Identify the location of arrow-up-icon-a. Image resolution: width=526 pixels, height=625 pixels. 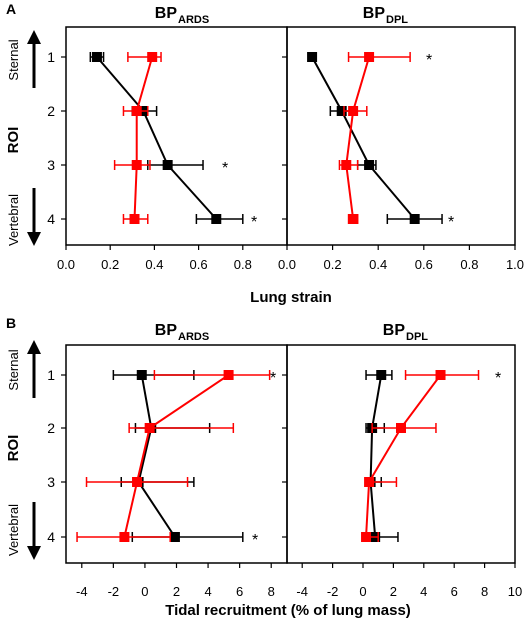
(34, 59).